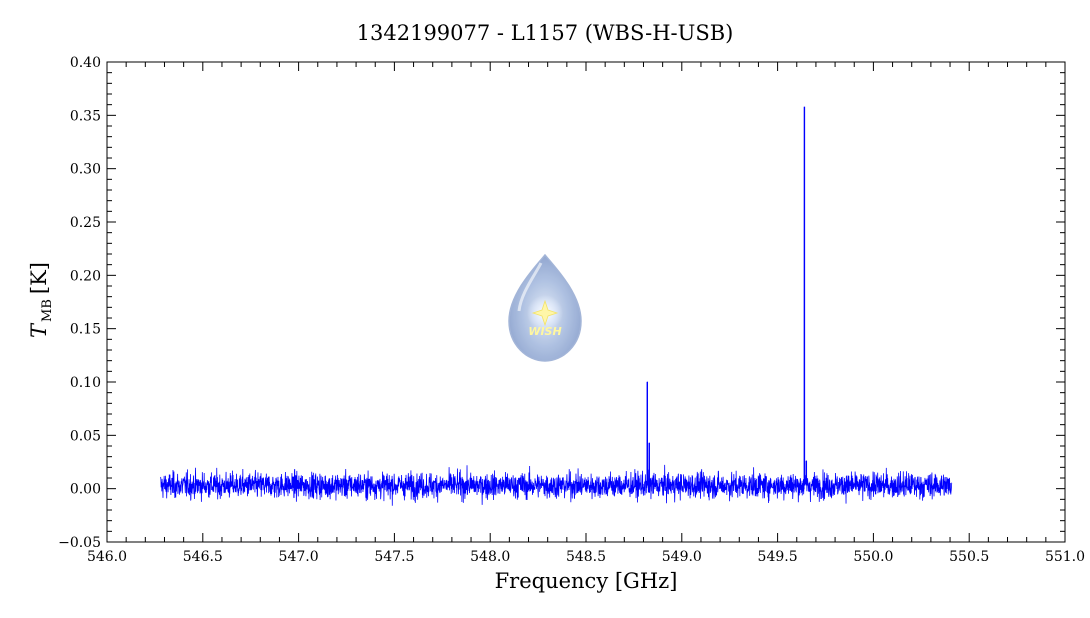 The height and width of the screenshot is (618, 1090). Describe the element at coordinates (85, 116) in the screenshot. I see `y-tick-label: 0.35` at that location.